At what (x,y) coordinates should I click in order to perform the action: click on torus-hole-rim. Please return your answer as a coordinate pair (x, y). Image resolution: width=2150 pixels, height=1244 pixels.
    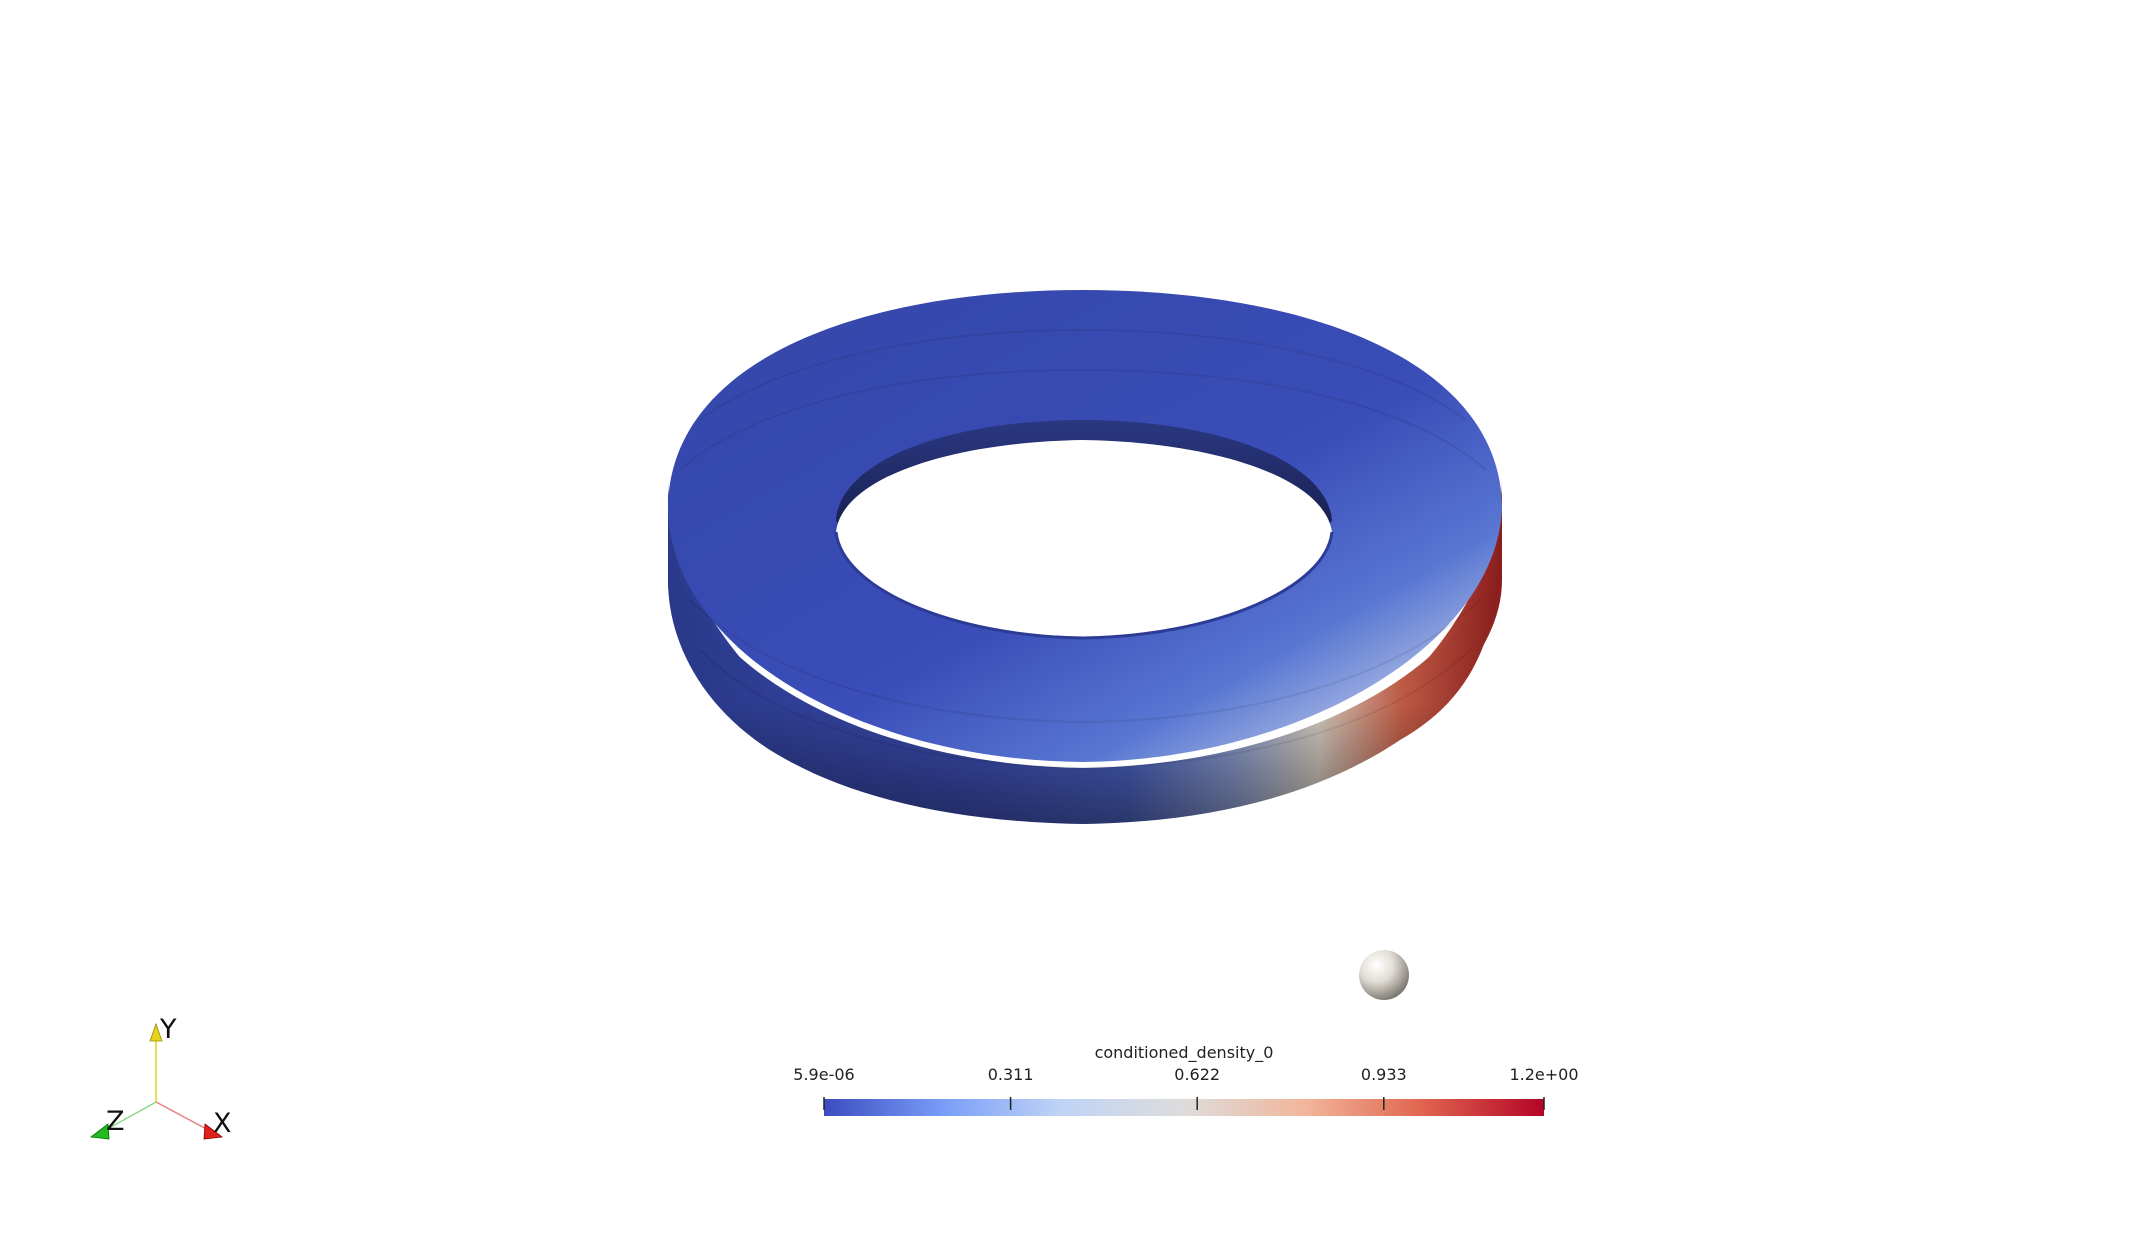
    Looking at the image, I should click on (1084, 585).